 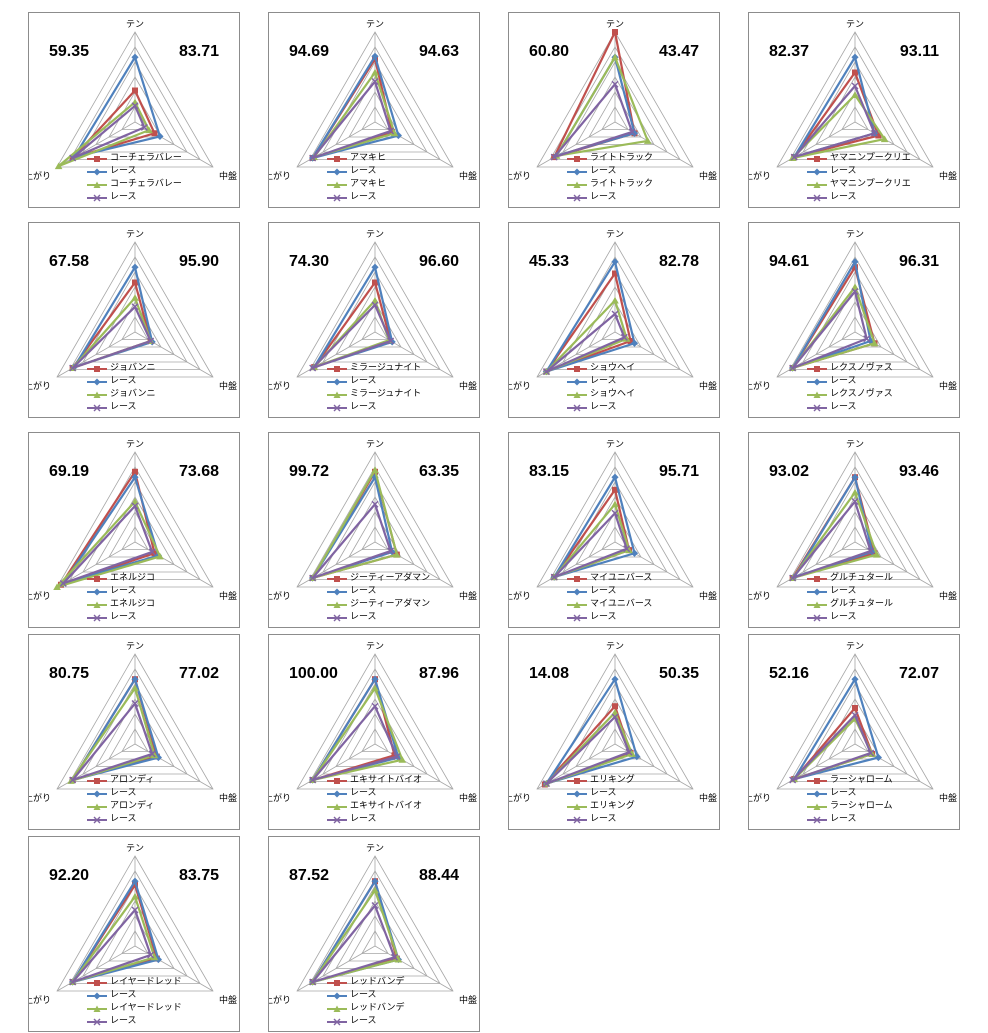 What do you see at coordinates (134, 178) in the screenshot?
I see `legend: コーチェラバレー レース コーチェラバレー レース` at bounding box center [134, 178].